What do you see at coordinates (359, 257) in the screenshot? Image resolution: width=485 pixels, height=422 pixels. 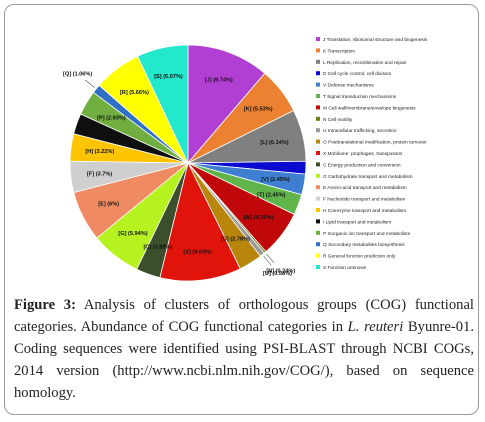 I see `legend-label-r: R General function prediction only` at bounding box center [359, 257].